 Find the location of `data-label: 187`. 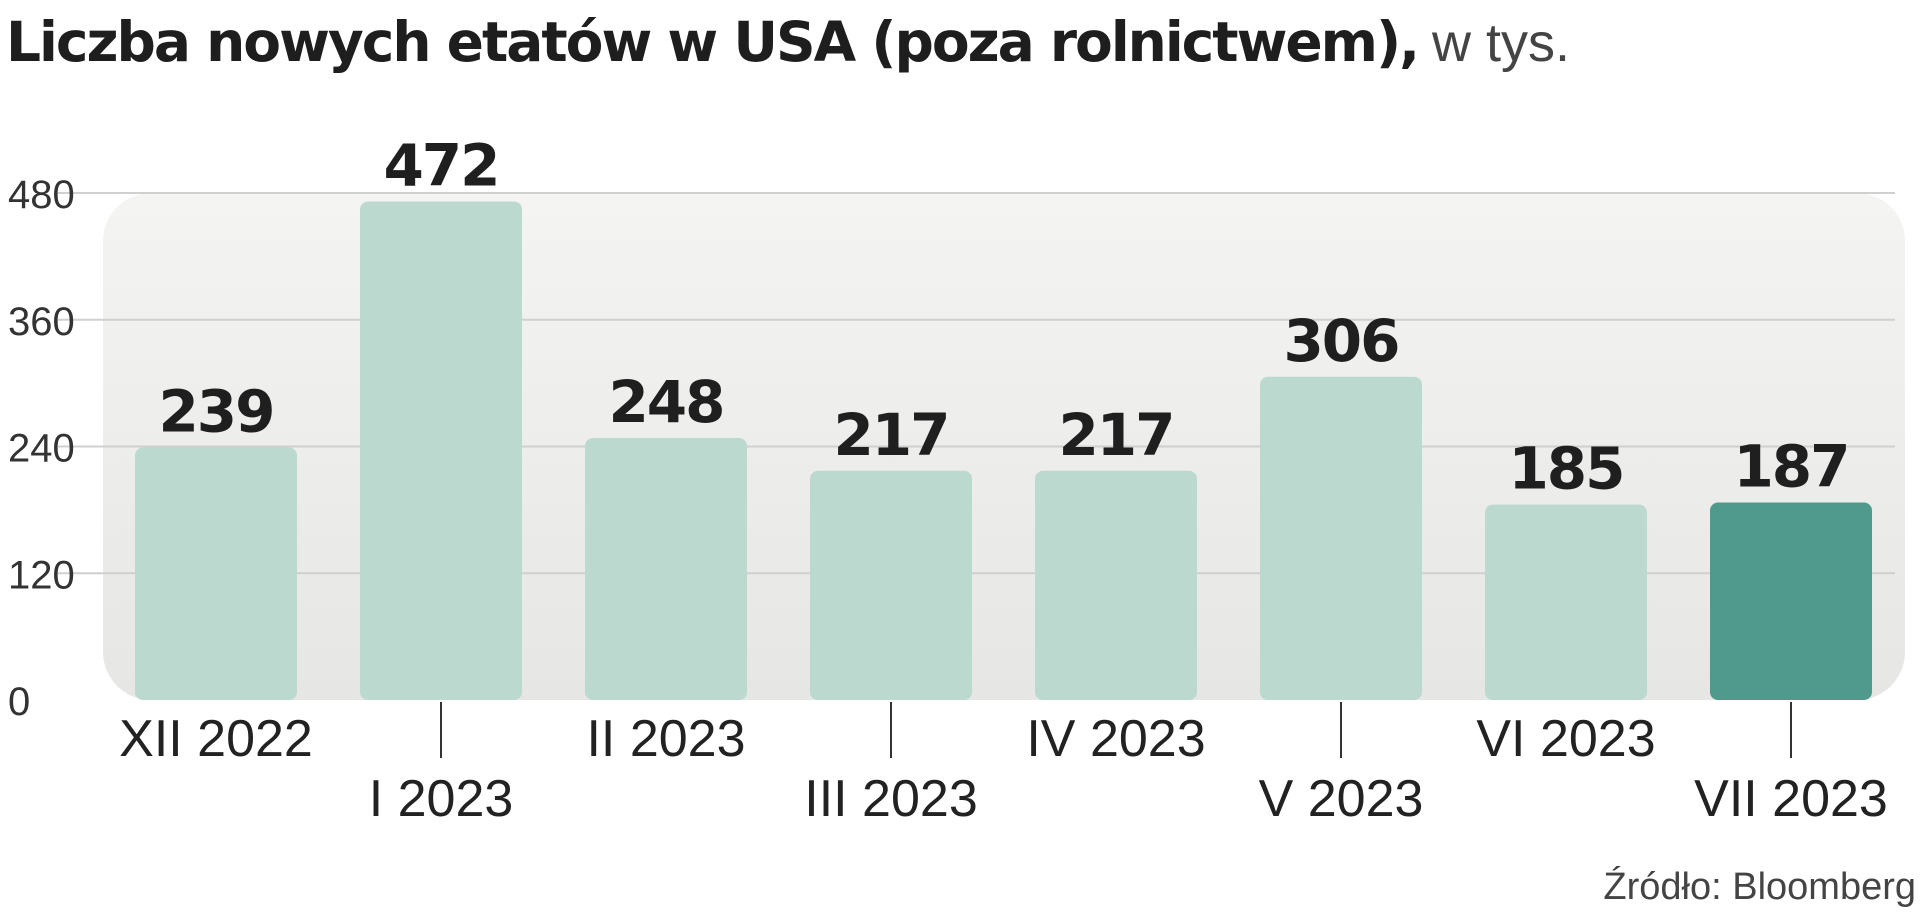

data-label: 187 is located at coordinates (1790, 466).